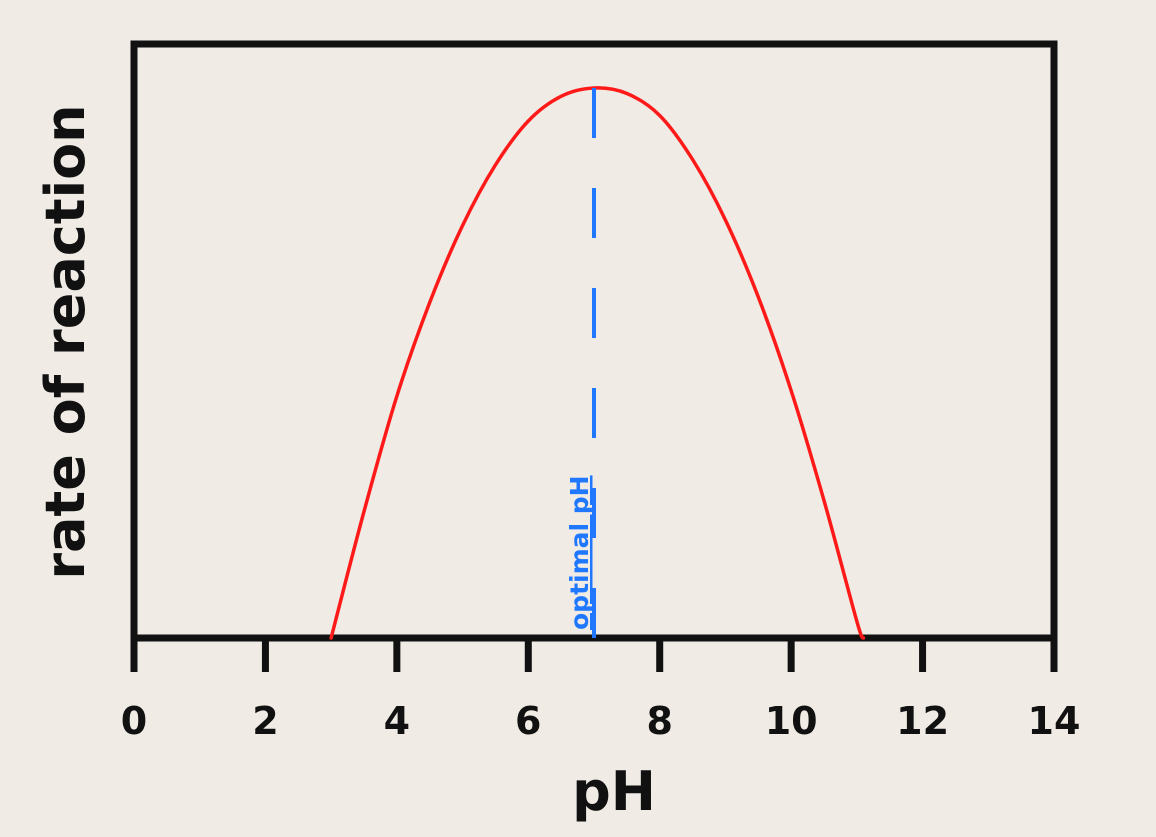 The height and width of the screenshot is (837, 1156). Describe the element at coordinates (791, 721) in the screenshot. I see `x-tick-label: 10` at that location.